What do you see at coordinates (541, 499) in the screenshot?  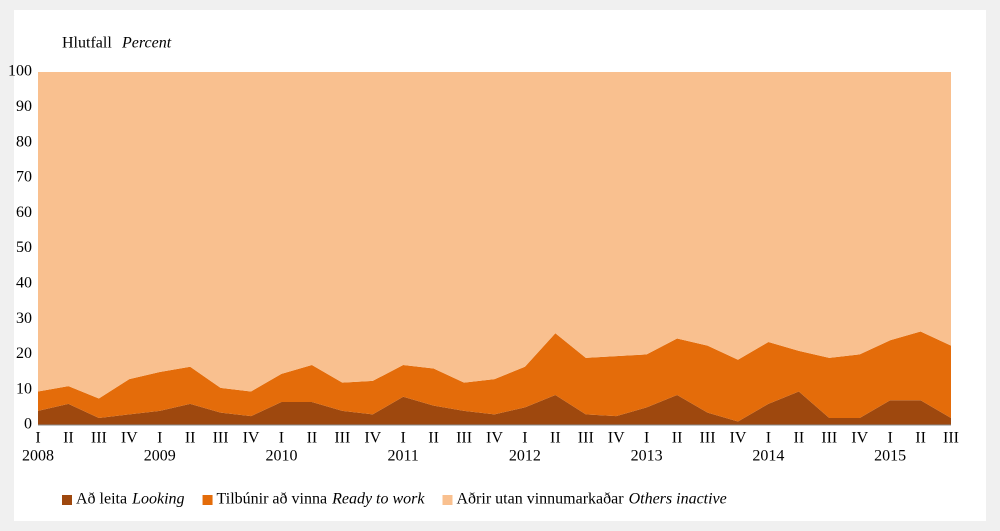 I see `legend-label: Aðrir utan vinnumarkaðar` at bounding box center [541, 499].